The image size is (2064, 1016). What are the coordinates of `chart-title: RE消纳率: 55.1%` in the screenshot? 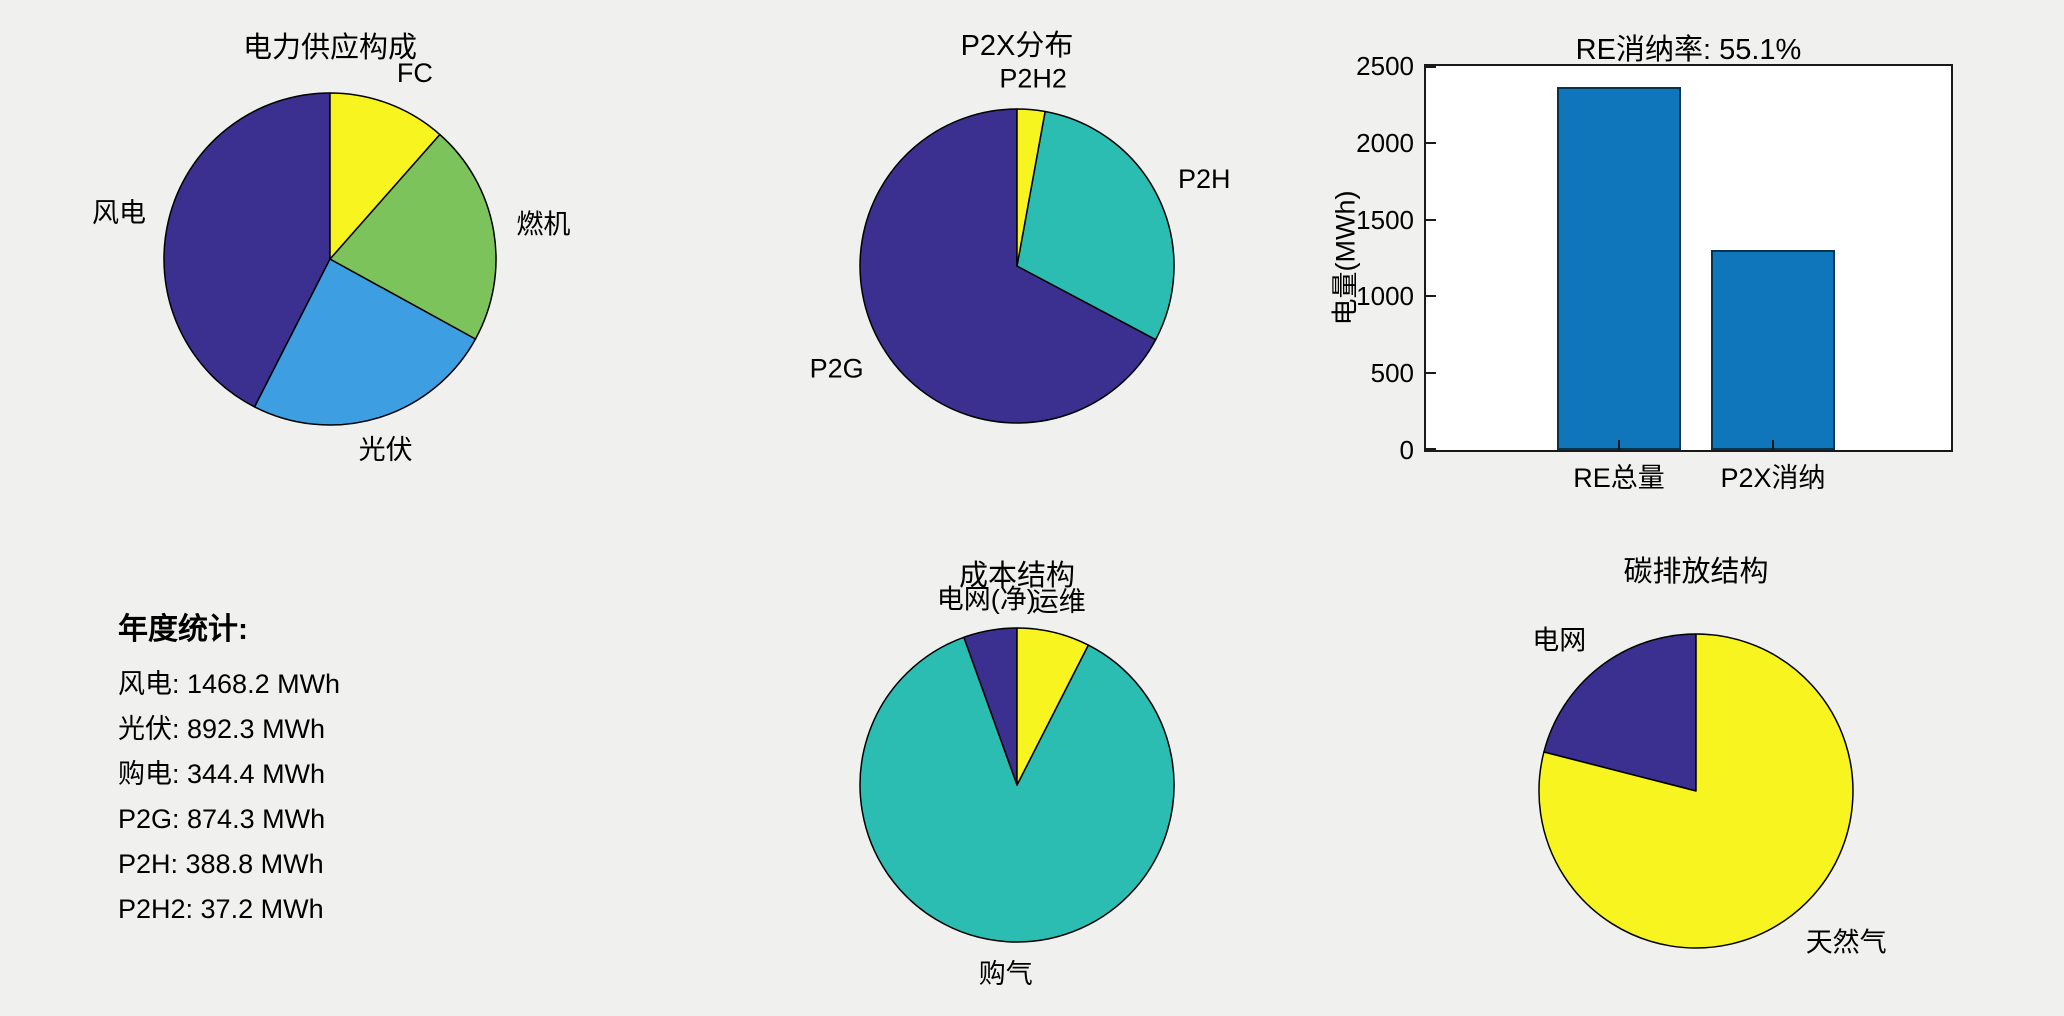 It's located at (1688, 50).